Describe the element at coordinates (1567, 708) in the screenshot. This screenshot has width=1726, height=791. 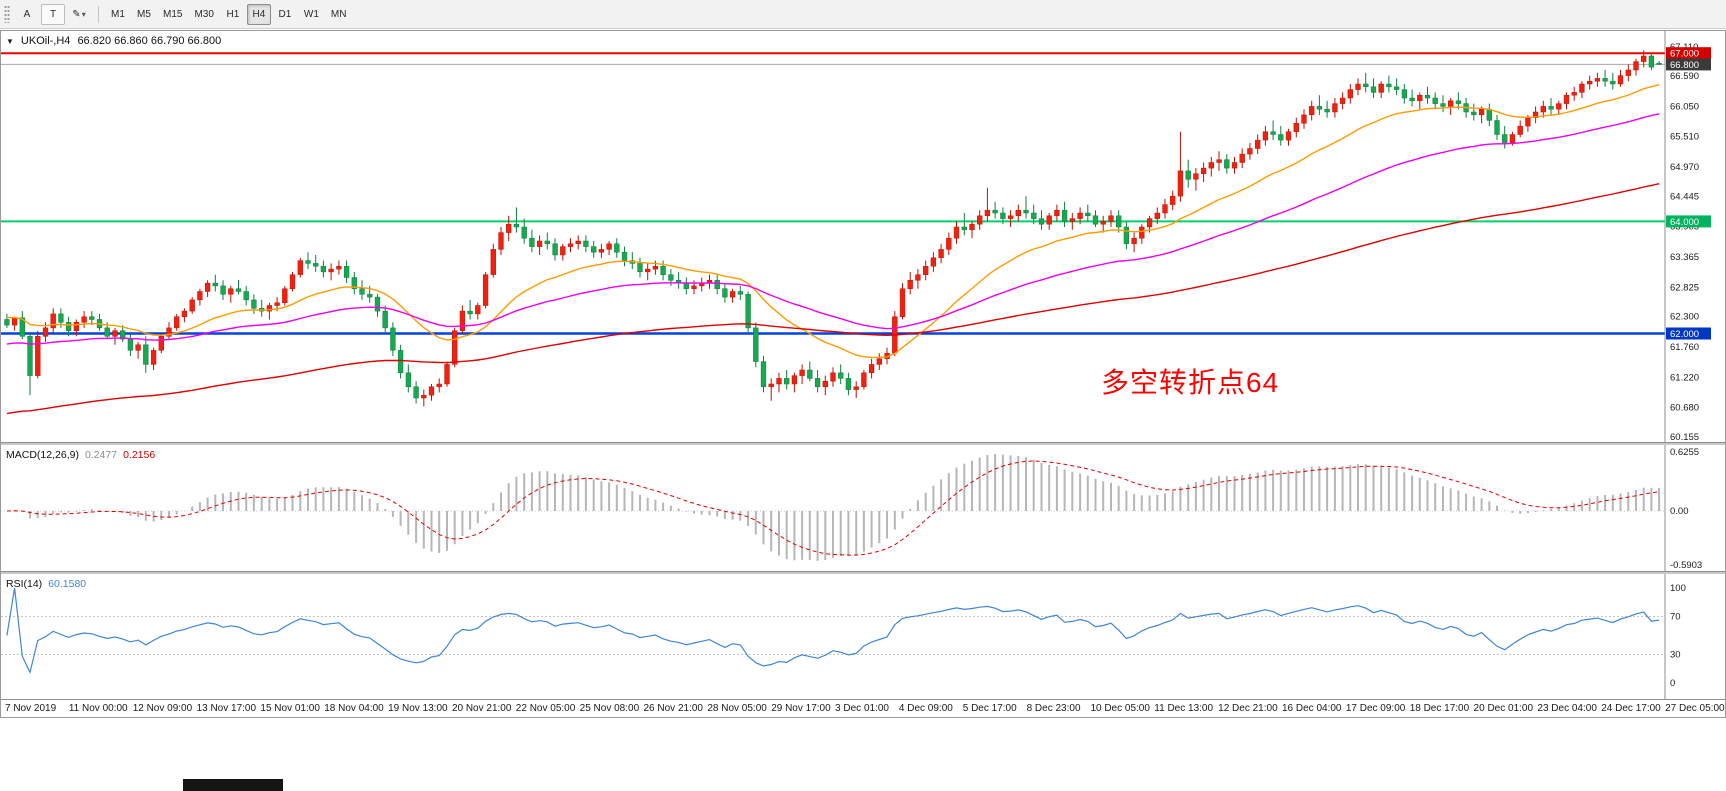
I see `time-axis-label: 23 Dec 04:00` at that location.